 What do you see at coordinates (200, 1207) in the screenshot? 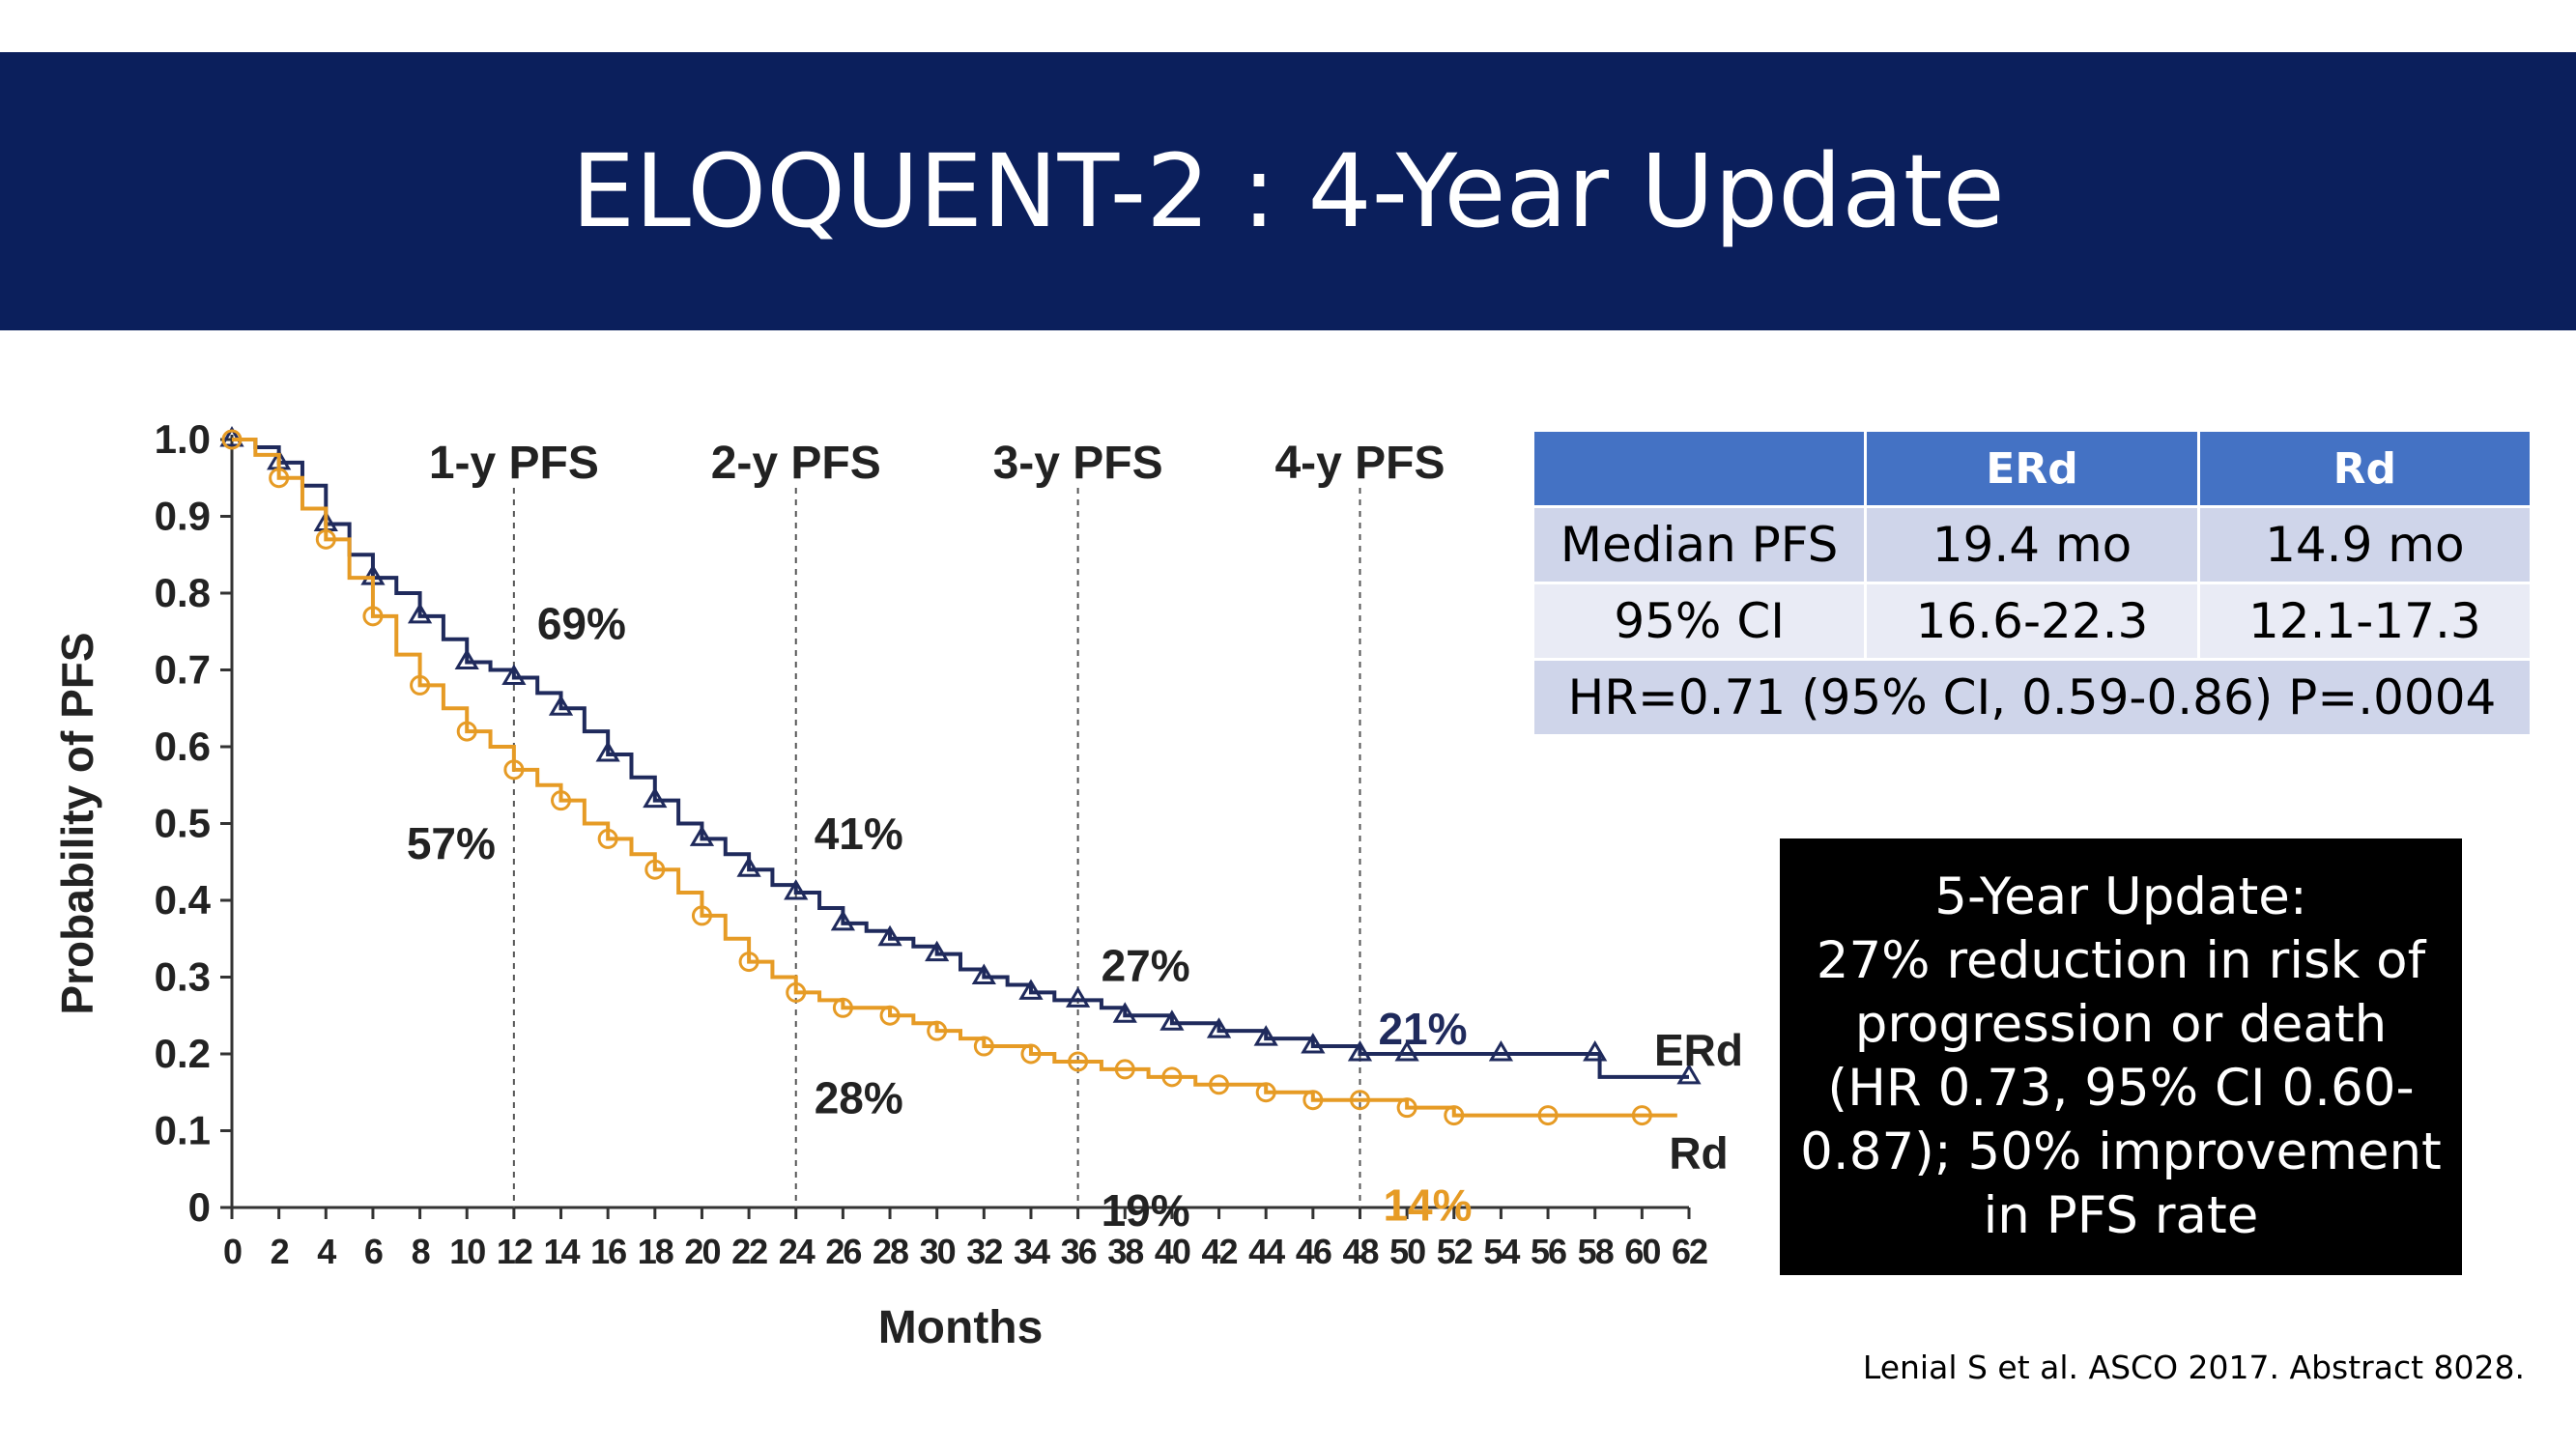
I see `y-tick-label: 0` at bounding box center [200, 1207].